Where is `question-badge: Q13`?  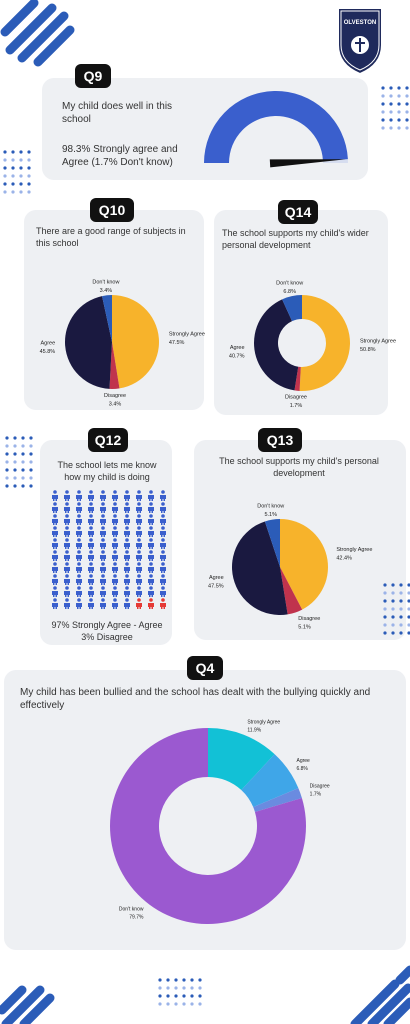
question-badge: Q13 is located at coordinates (280, 440).